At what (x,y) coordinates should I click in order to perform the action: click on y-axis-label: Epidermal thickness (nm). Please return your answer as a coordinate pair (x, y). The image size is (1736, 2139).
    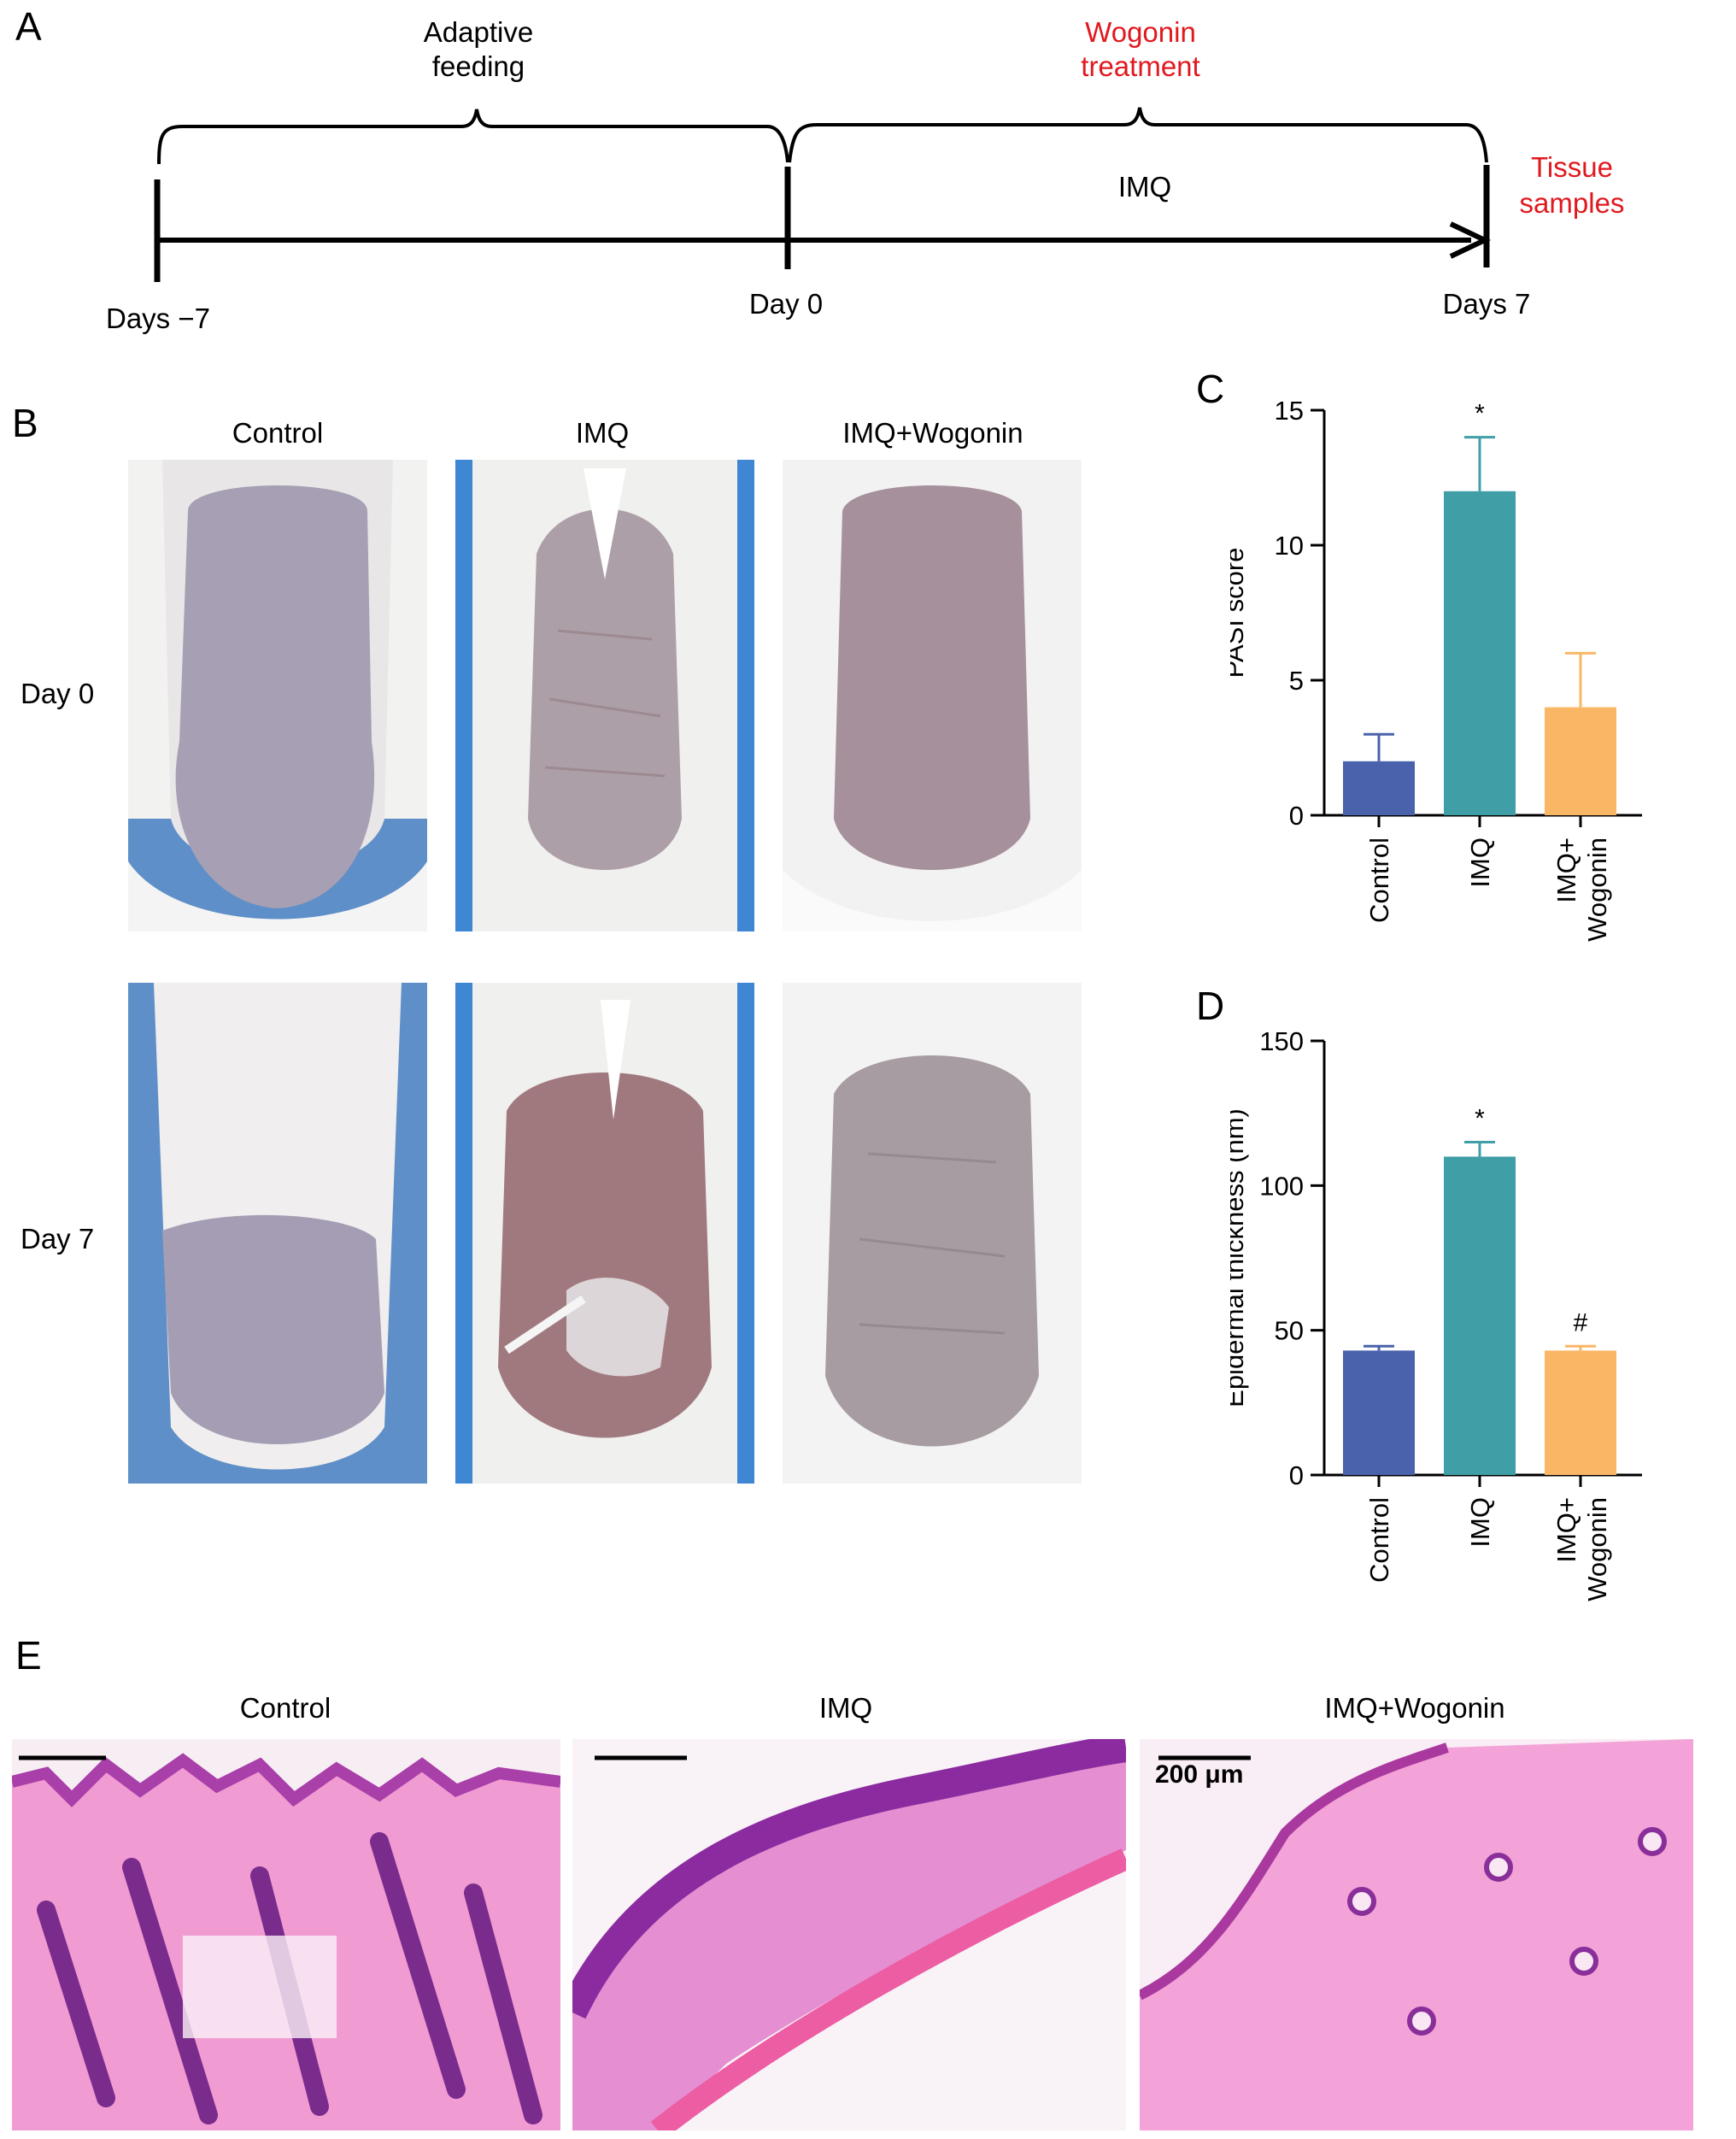
    Looking at the image, I should click on (1239, 1258).